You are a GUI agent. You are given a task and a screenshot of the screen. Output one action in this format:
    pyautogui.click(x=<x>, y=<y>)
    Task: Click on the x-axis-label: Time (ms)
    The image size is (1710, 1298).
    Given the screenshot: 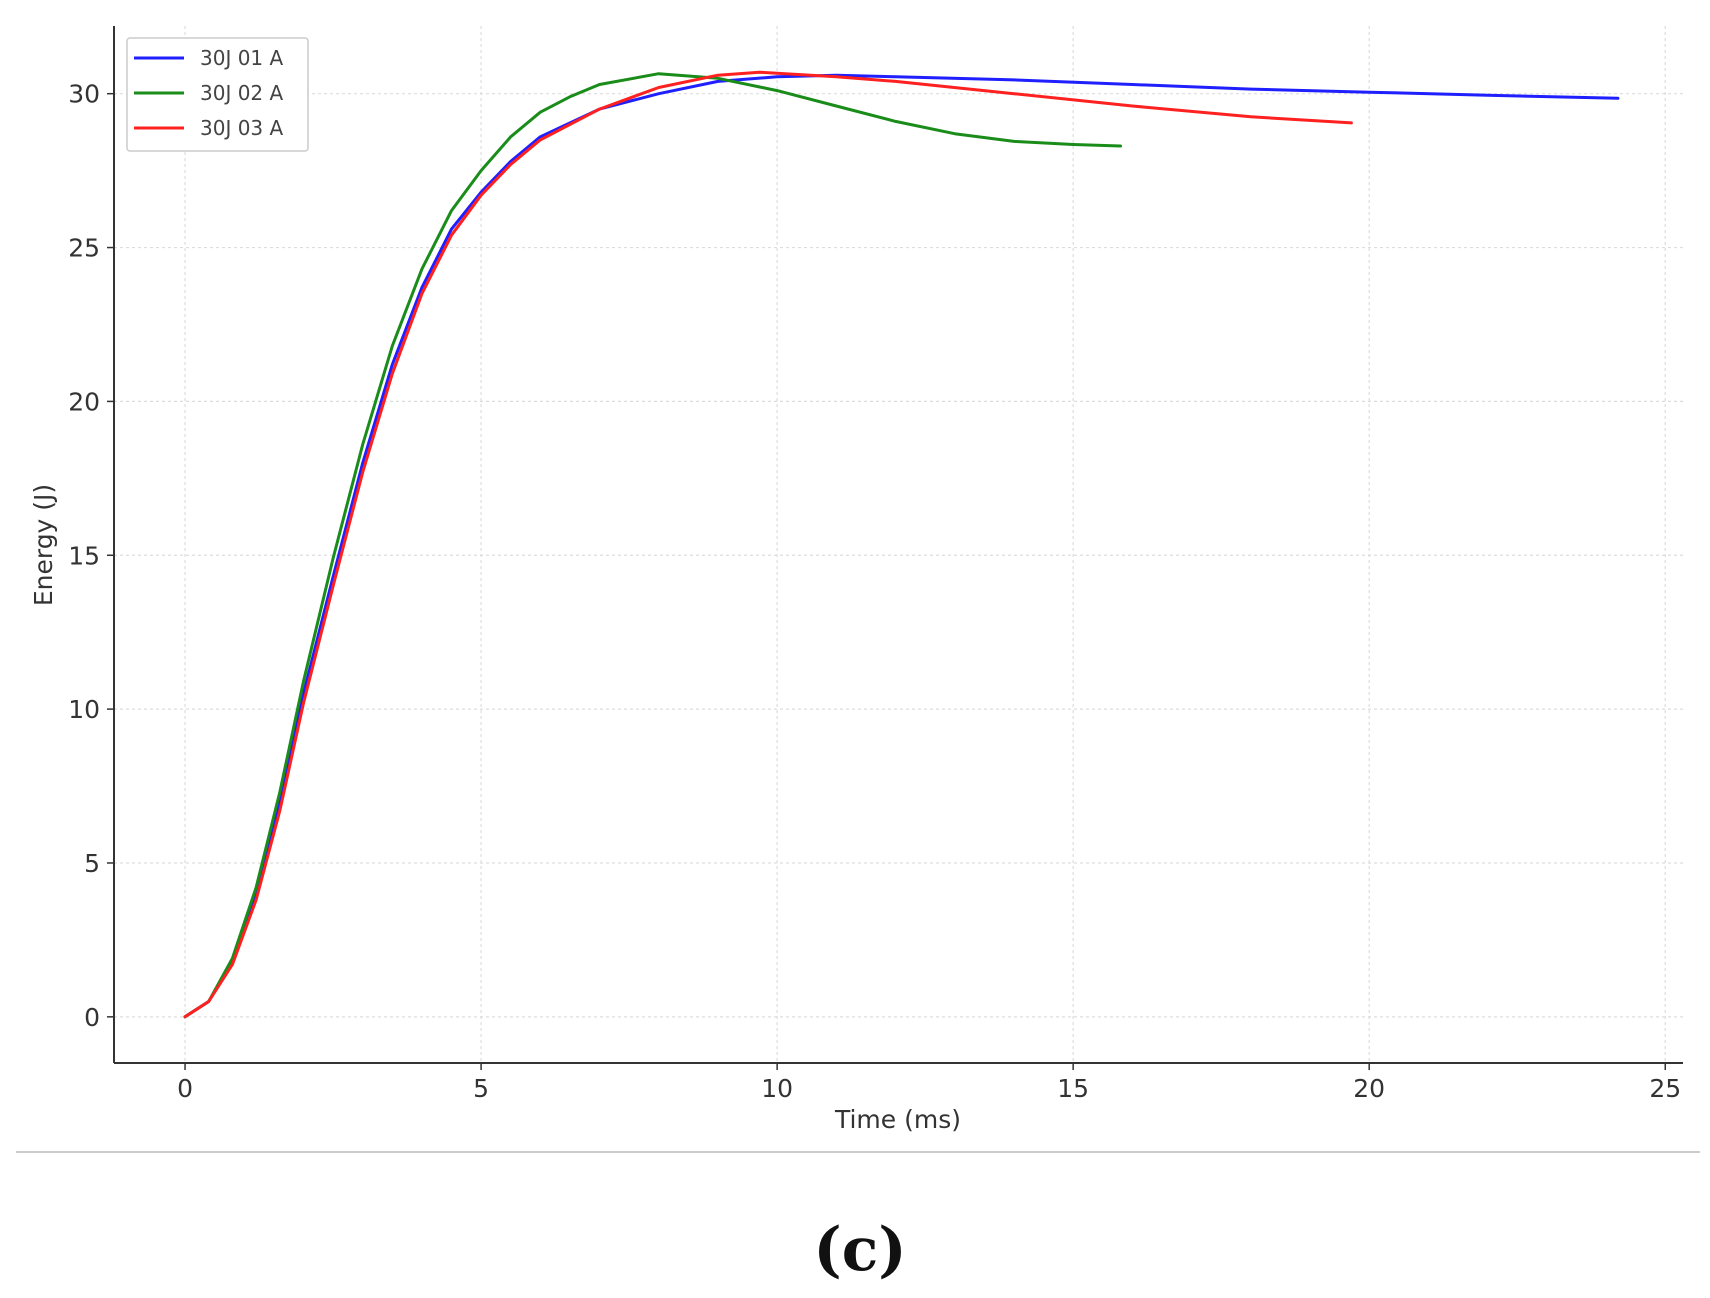 What is the action you would take?
    pyautogui.click(x=897, y=1119)
    